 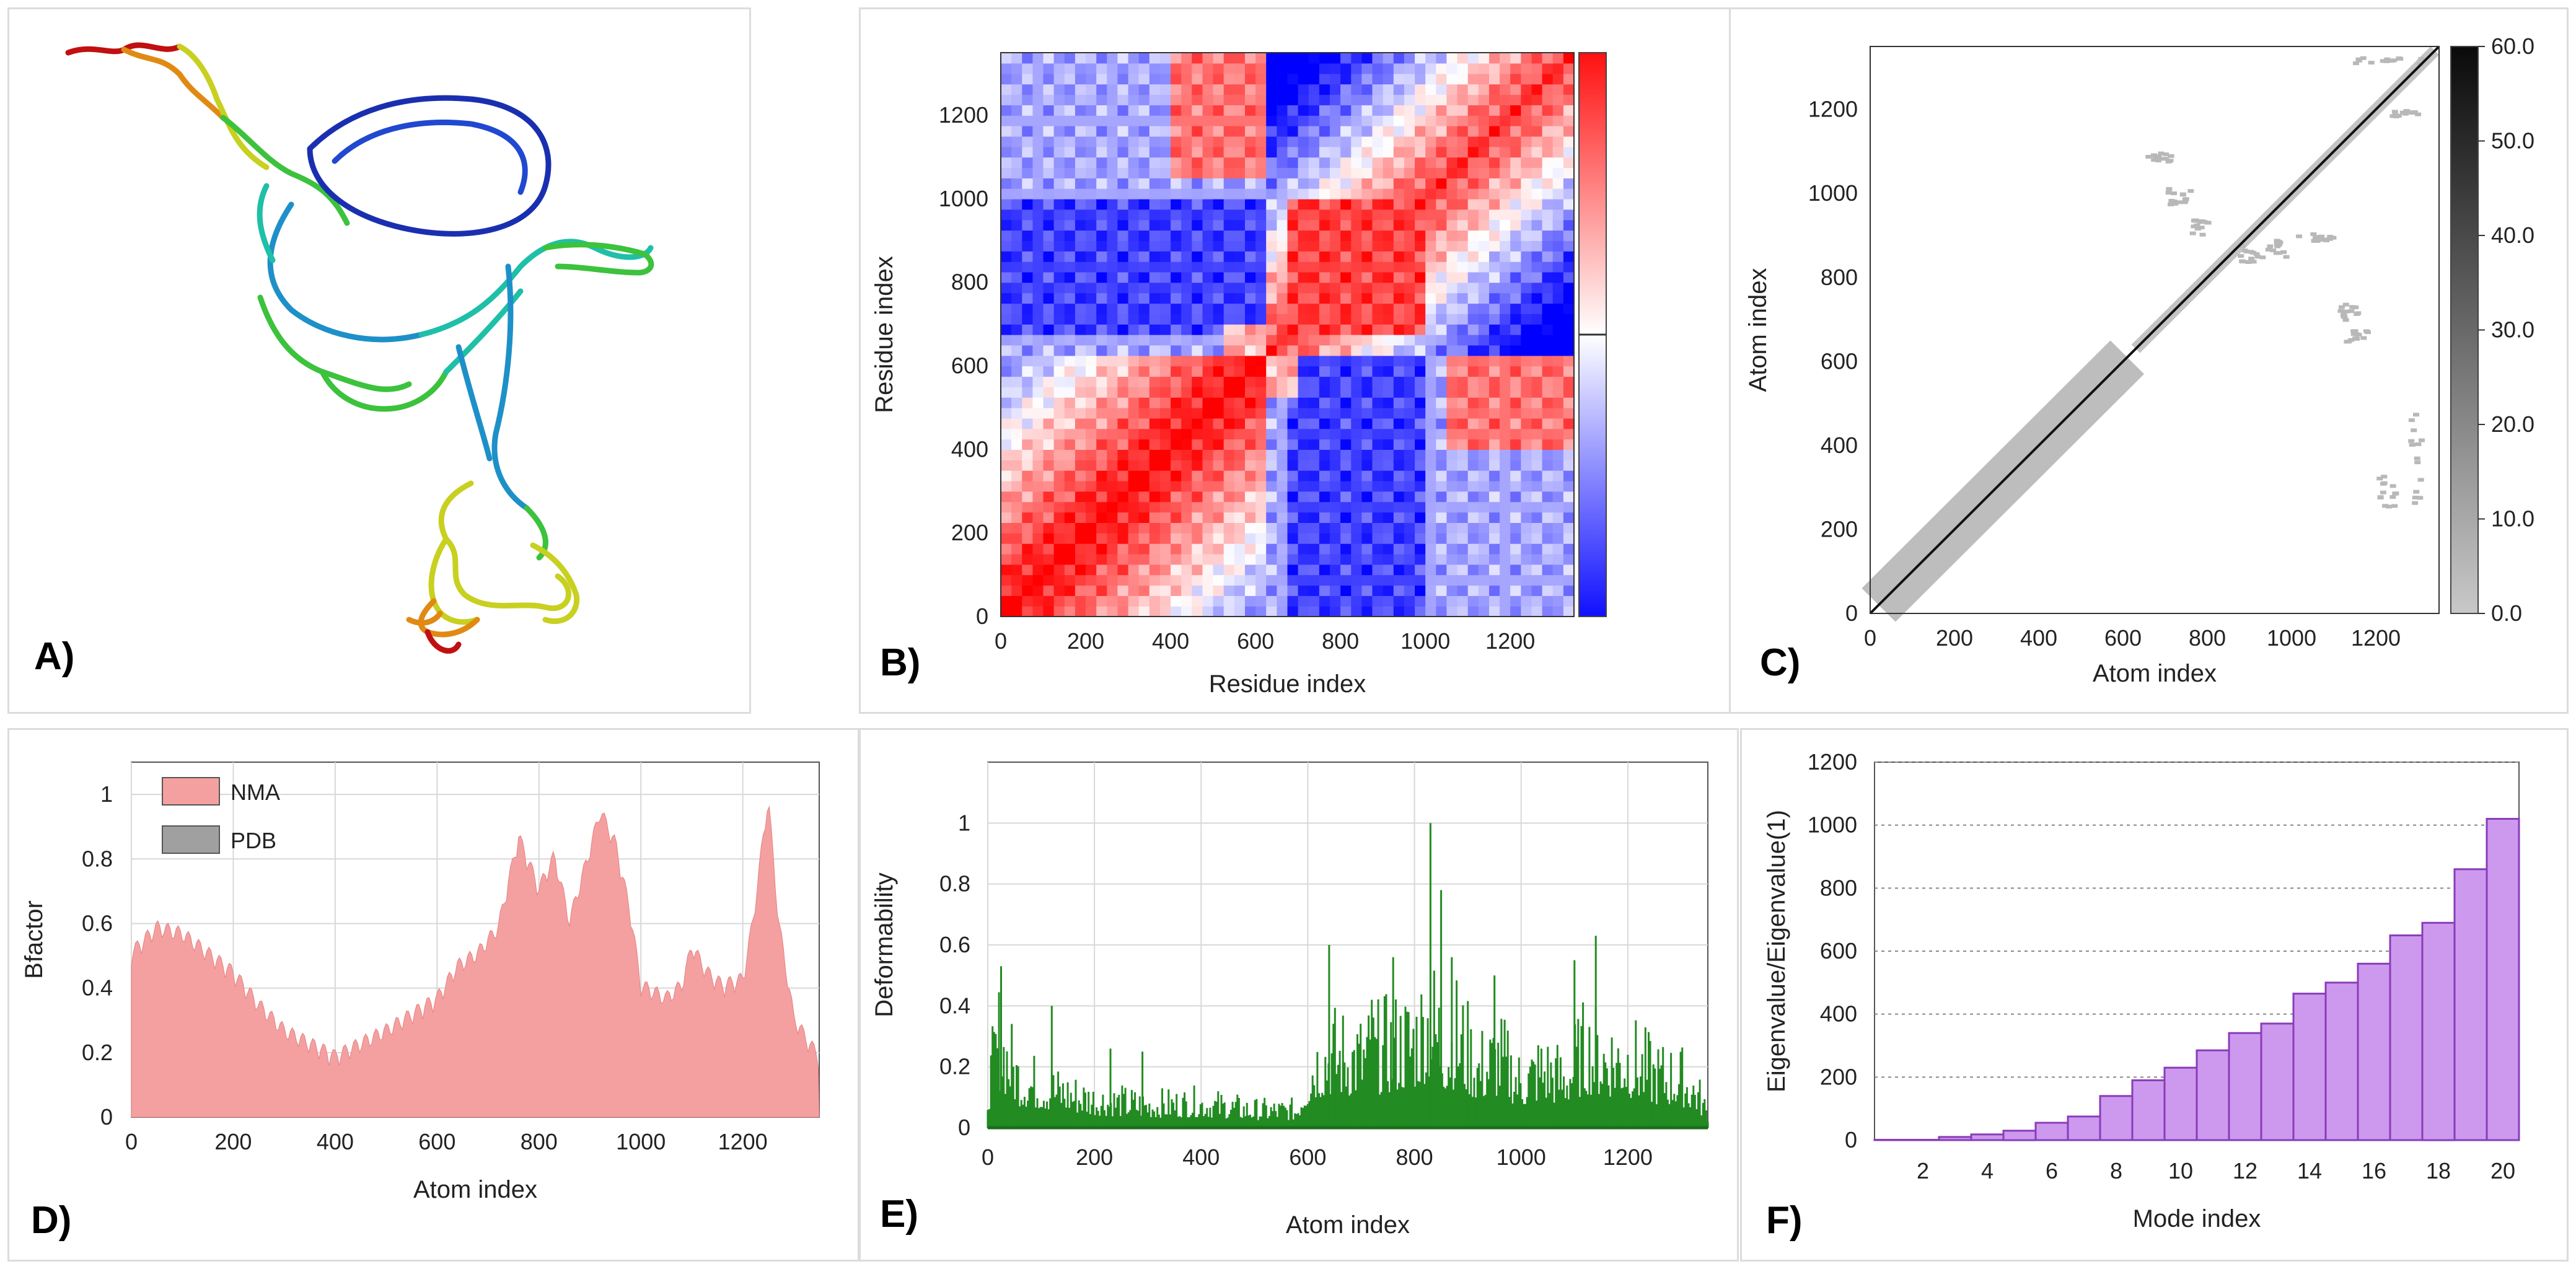 I want to click on y-tick-label: 800, so click(x=1839, y=888).